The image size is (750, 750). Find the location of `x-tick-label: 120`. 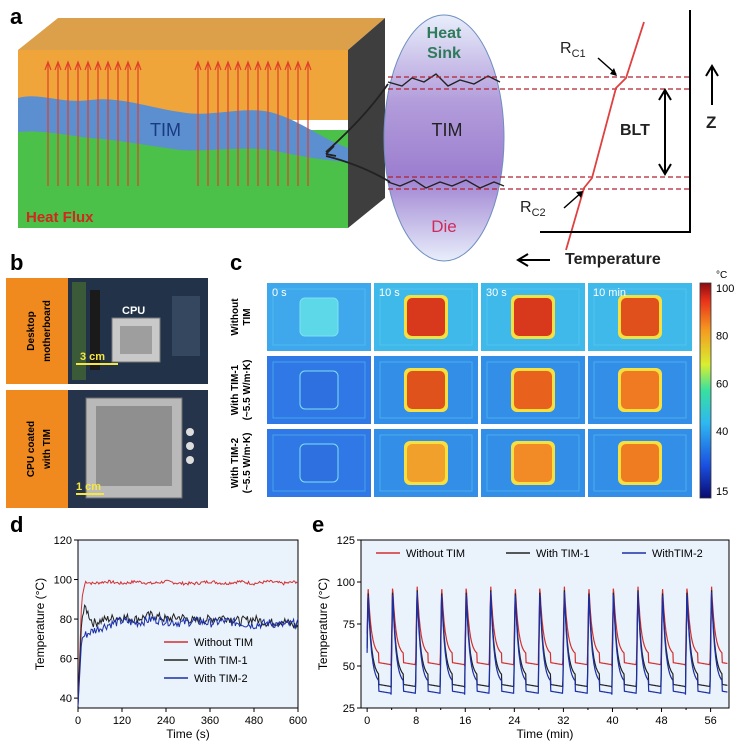

x-tick-label: 120 is located at coordinates (122, 721).